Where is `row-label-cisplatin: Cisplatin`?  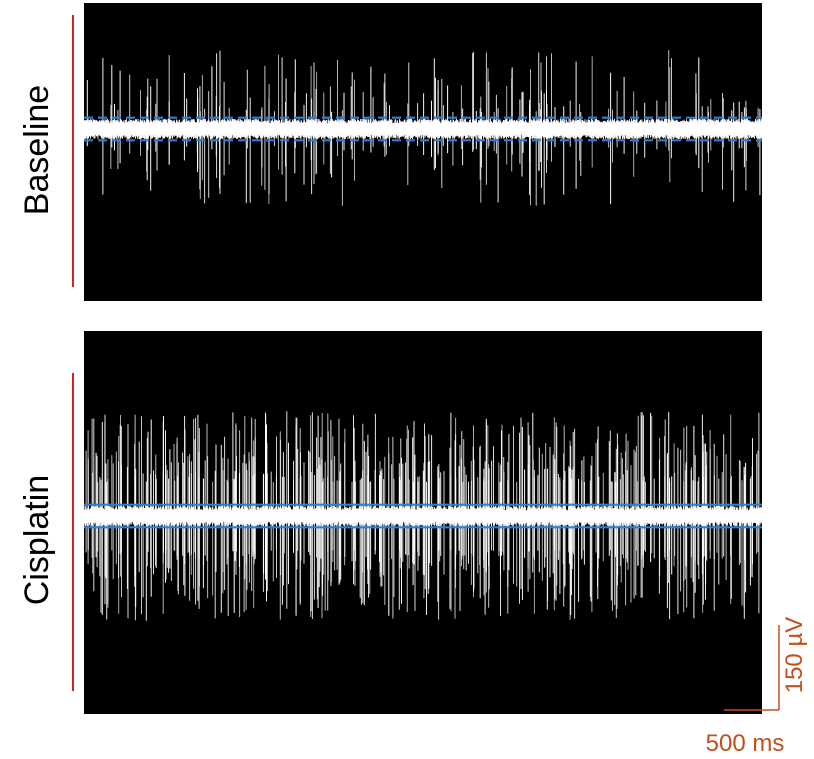 row-label-cisplatin: Cisplatin is located at coordinates (37, 540).